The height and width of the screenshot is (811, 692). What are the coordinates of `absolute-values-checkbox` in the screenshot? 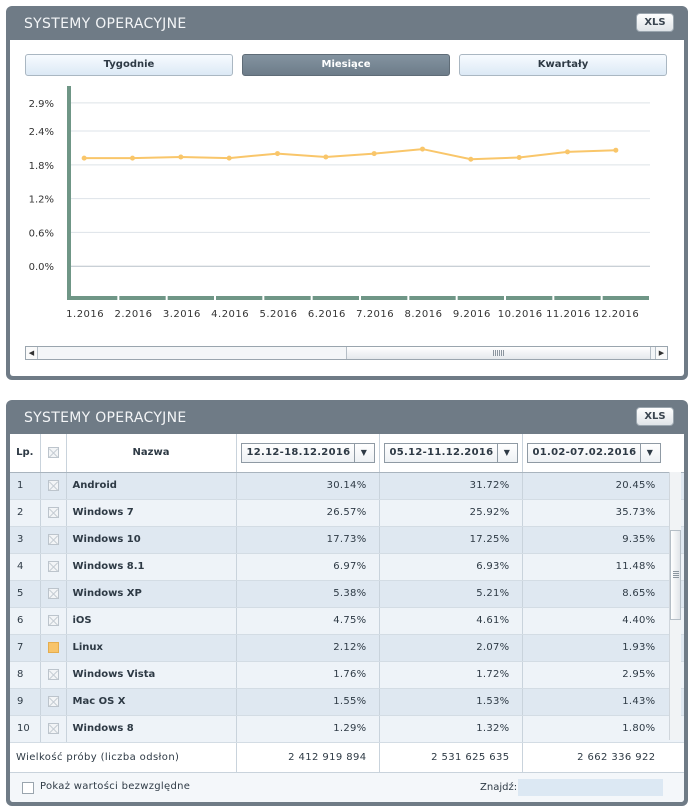 It's located at (28, 788).